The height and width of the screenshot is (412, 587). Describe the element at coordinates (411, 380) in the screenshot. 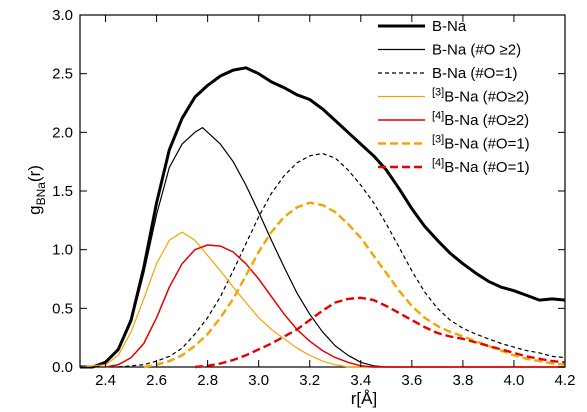

I see `x-tick-label: 3.6` at that location.